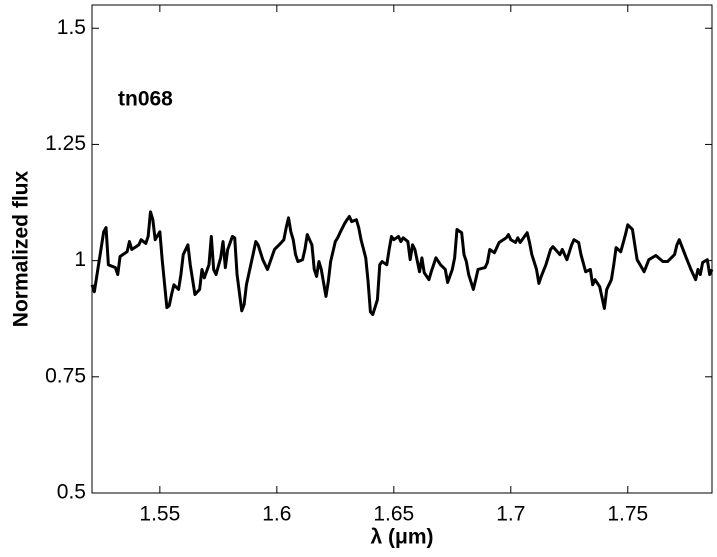 This screenshot has width=717, height=557. What do you see at coordinates (65, 375) in the screenshot?
I see `y-tick-label: 0.75` at bounding box center [65, 375].